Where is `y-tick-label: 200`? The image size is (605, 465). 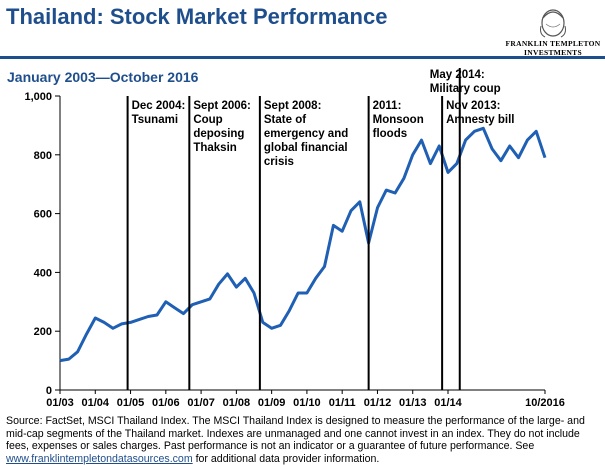 y-tick-label: 200 is located at coordinates (43, 332).